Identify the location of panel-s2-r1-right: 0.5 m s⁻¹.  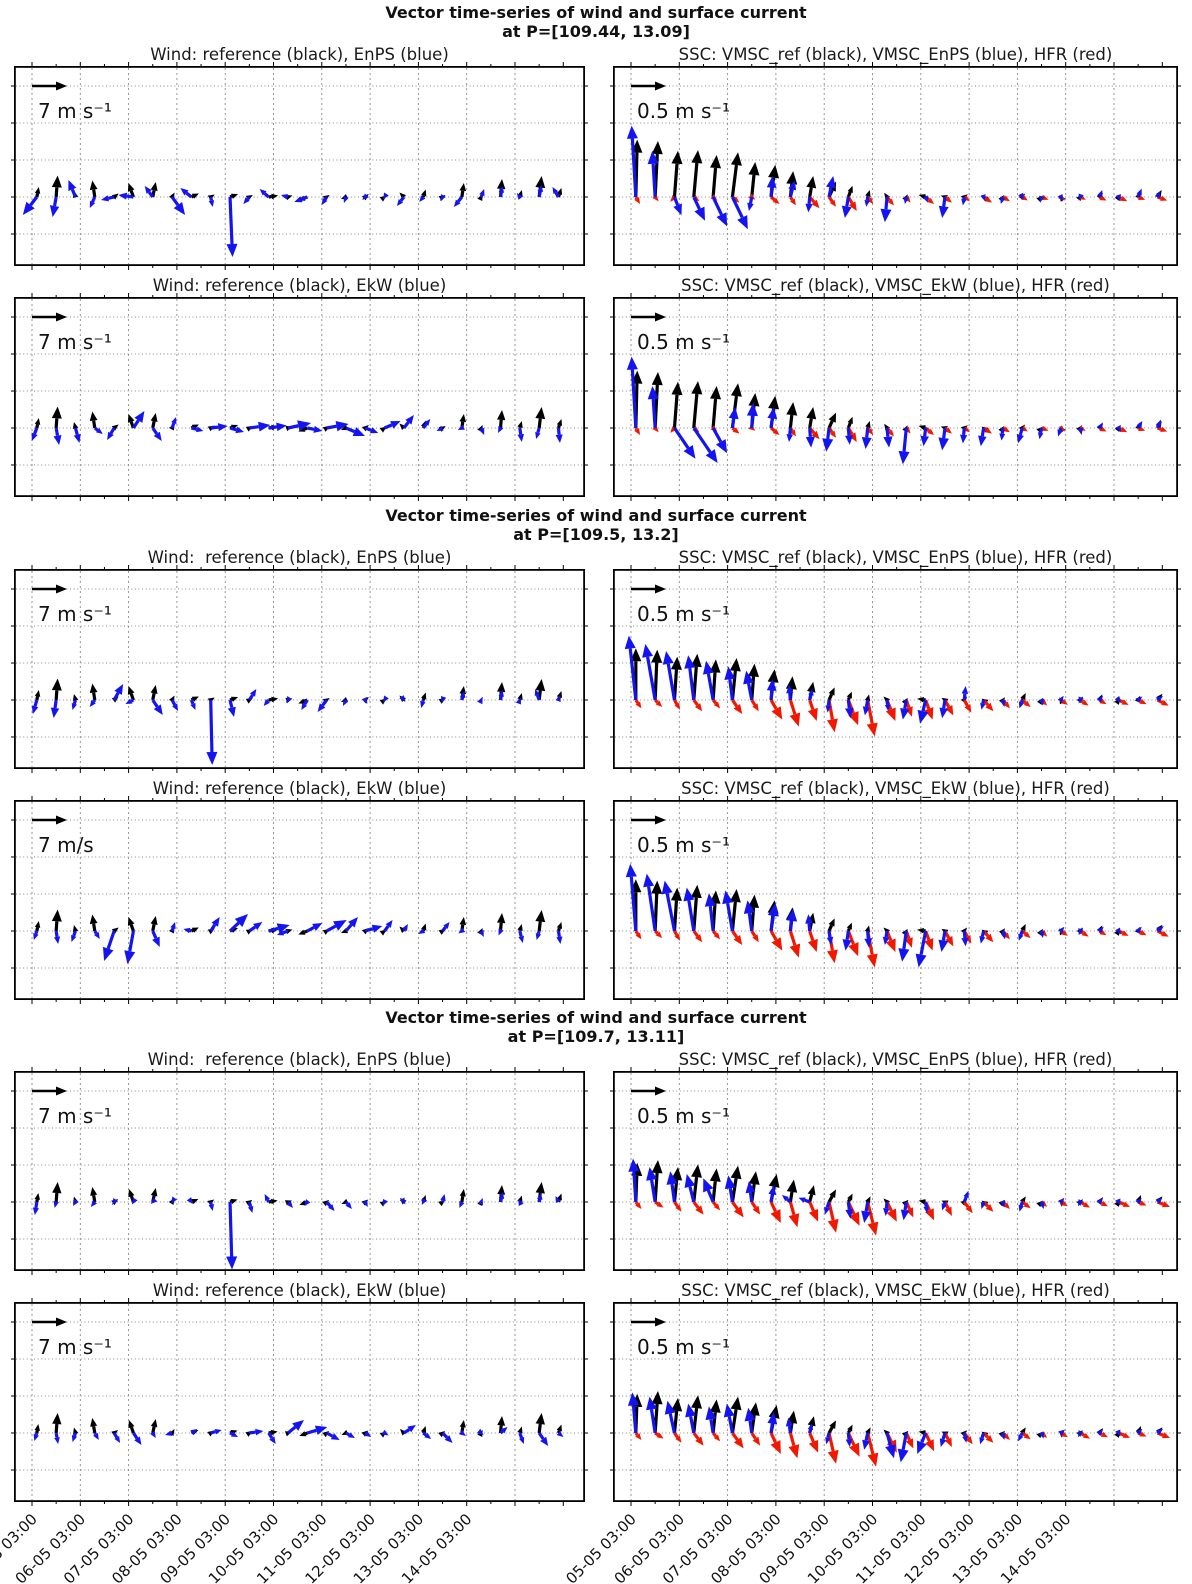
(895, 669).